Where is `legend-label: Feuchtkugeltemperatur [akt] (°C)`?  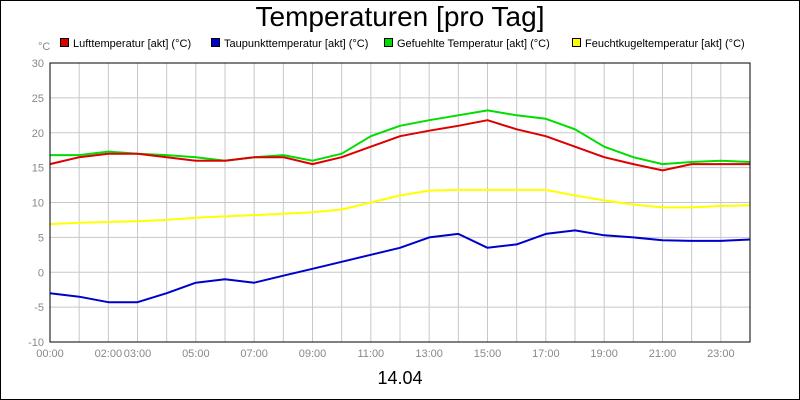 legend-label: Feuchtkugeltemperatur [akt] (°C) is located at coordinates (665, 44).